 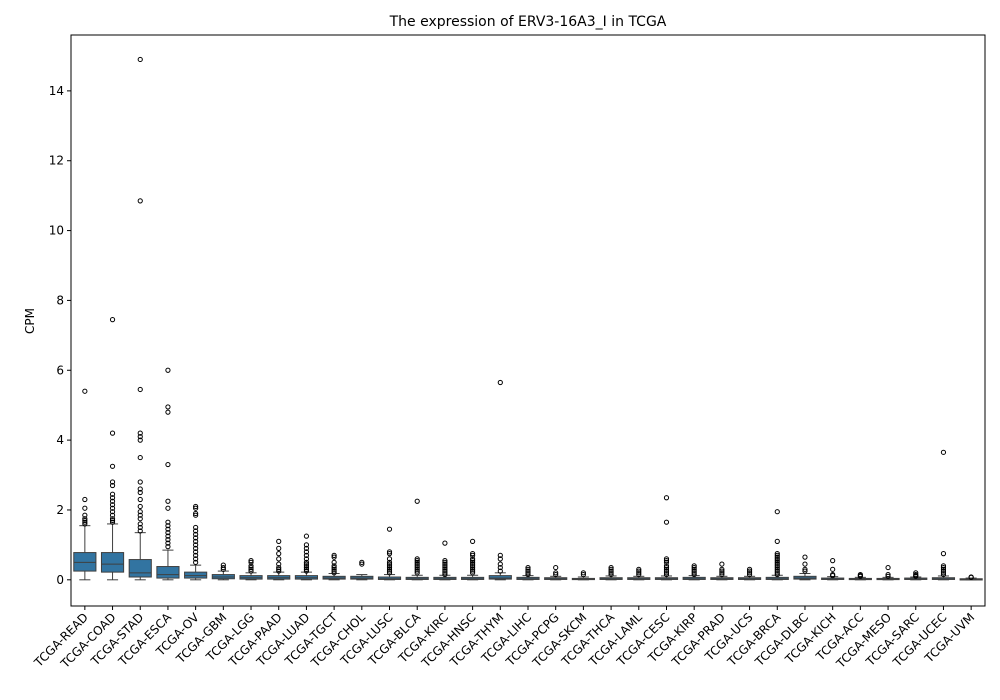 I want to click on box-tcga-pcpg, so click(x=556, y=572).